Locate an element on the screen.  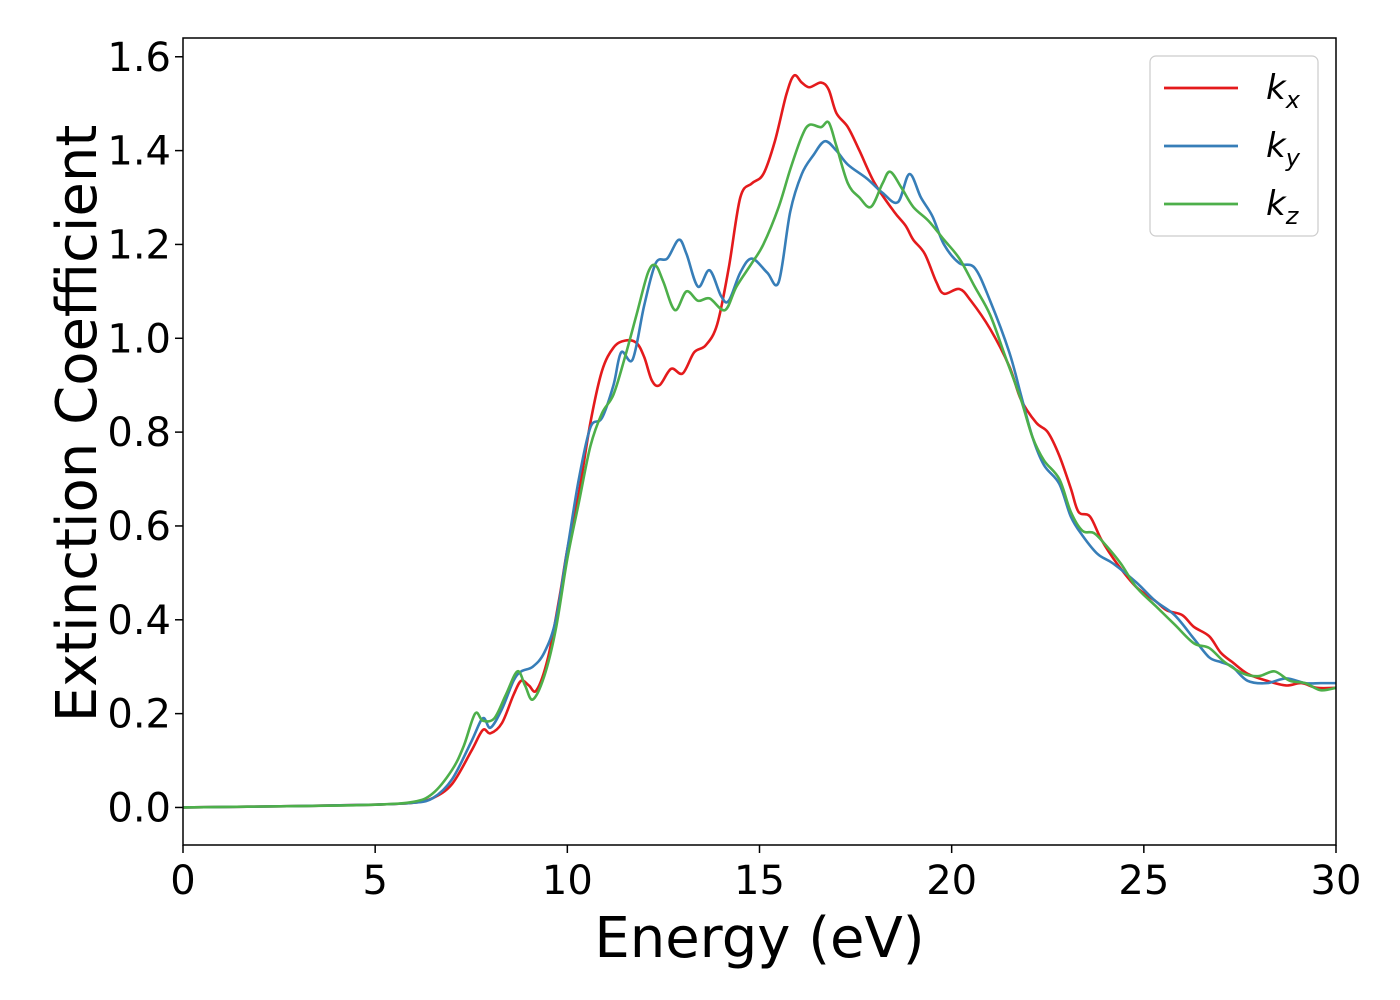
y-tick-label: 0.0 is located at coordinates (139, 808).